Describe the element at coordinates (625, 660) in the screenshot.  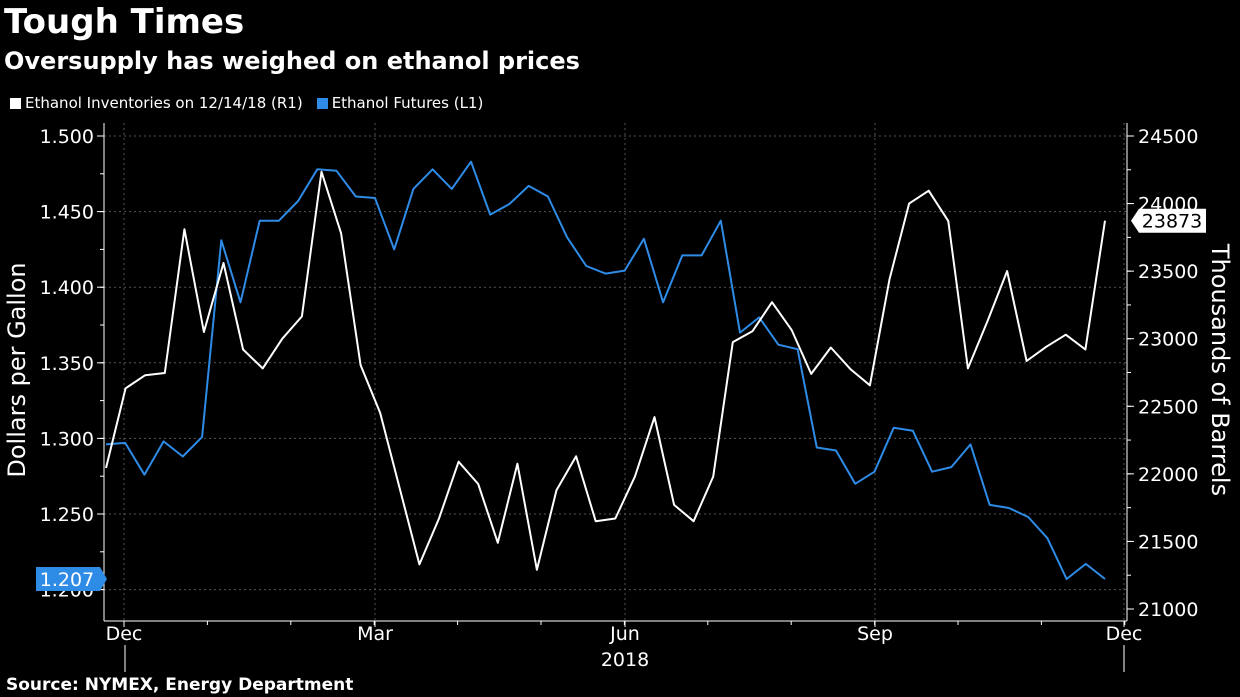
I see `x-year-label: 2018` at that location.